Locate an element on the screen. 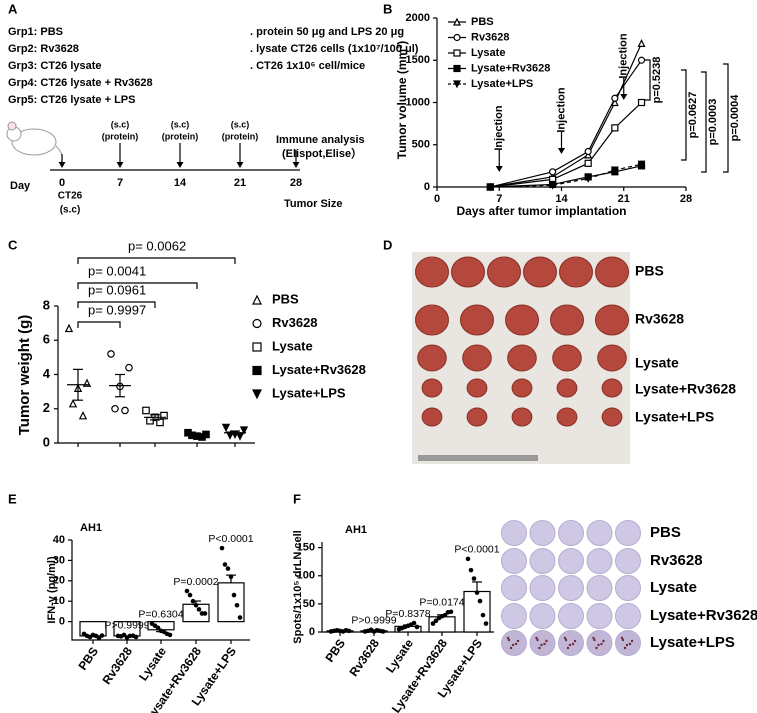 This screenshot has height=713, width=757. panel-label: E is located at coordinates (12, 498).